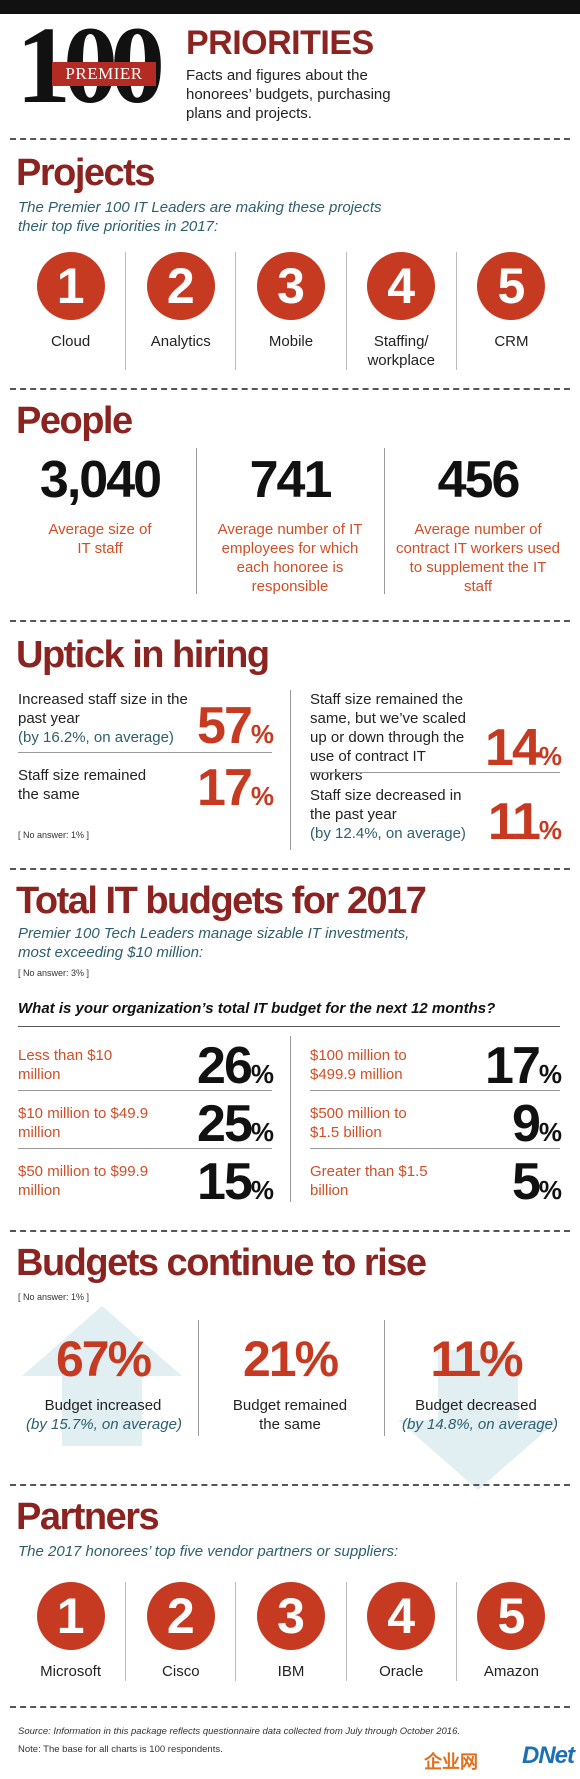 The image size is (580, 1779). What do you see at coordinates (369, 1181) in the screenshot?
I see `budget-label: Greater than $1.5 billion` at bounding box center [369, 1181].